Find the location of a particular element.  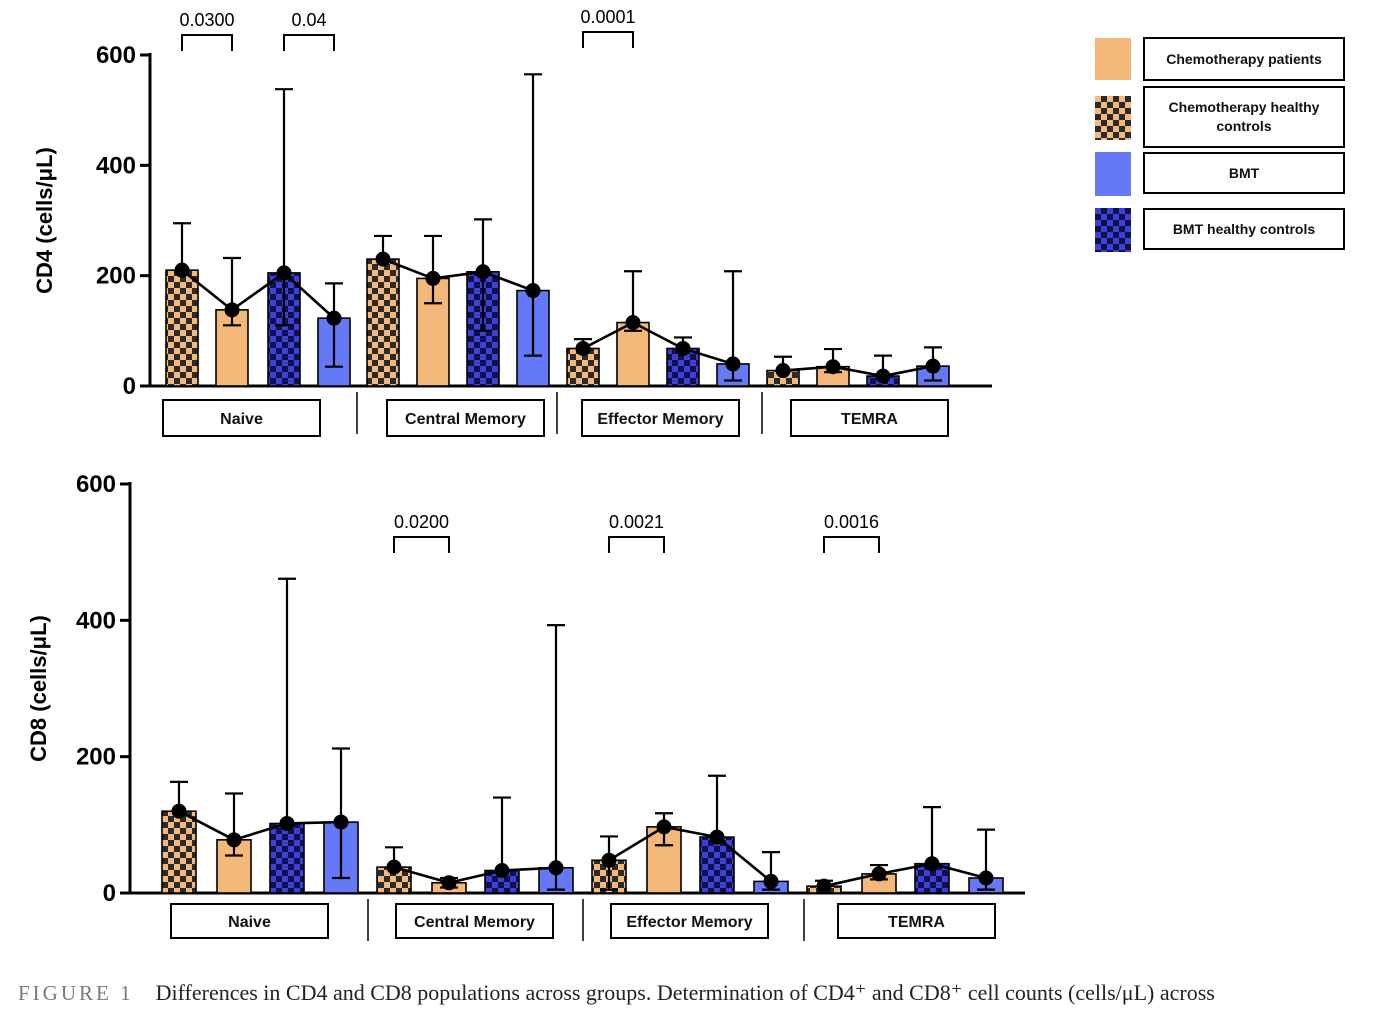

p-value-label: 0.0021 is located at coordinates (636, 522).